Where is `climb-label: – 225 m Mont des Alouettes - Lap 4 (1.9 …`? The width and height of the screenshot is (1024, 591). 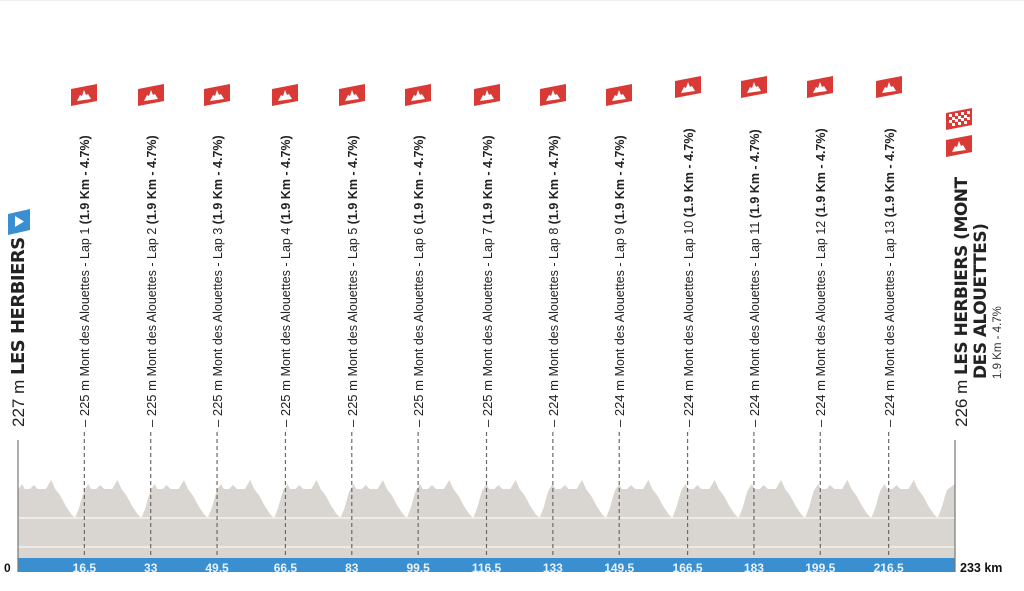 climb-label: – 225 m Mont des Alouettes - Lap 4 (1.9 … is located at coordinates (286, 281).